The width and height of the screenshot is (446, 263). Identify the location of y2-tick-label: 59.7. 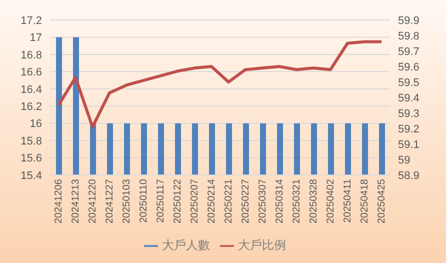
(409, 52).